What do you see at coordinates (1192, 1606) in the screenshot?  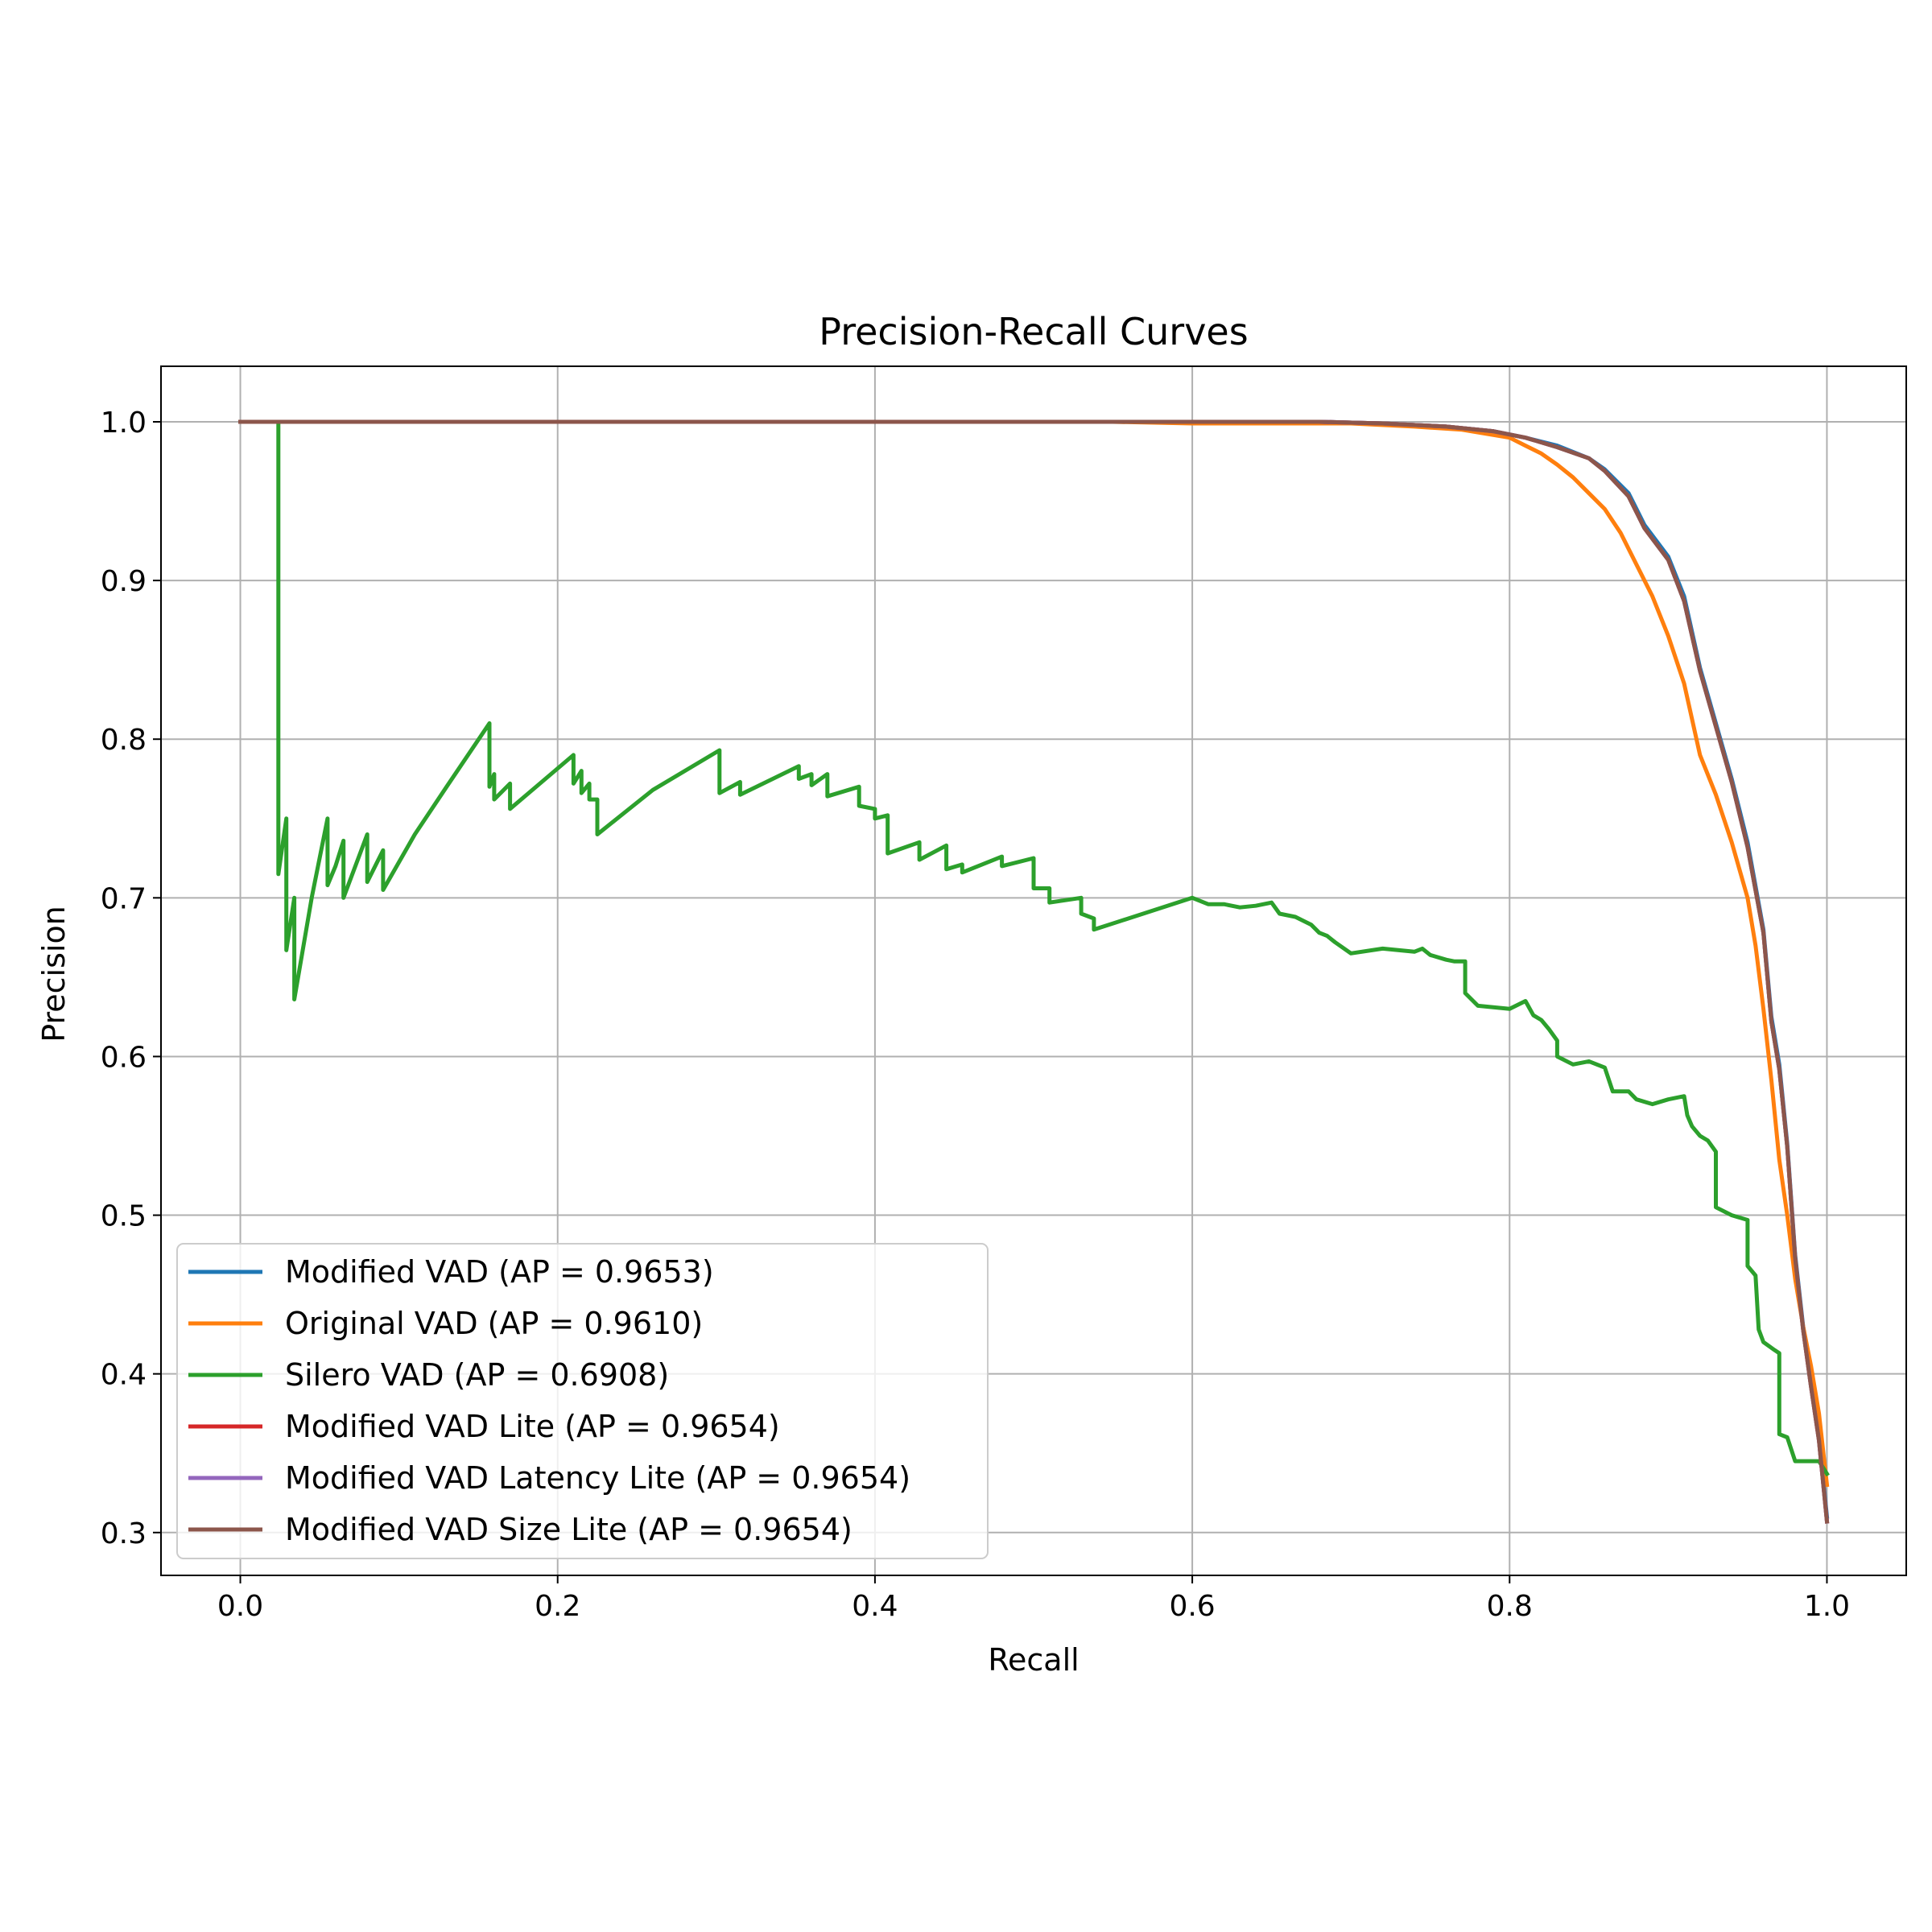 I see `x-tick-label: 0.6` at bounding box center [1192, 1606].